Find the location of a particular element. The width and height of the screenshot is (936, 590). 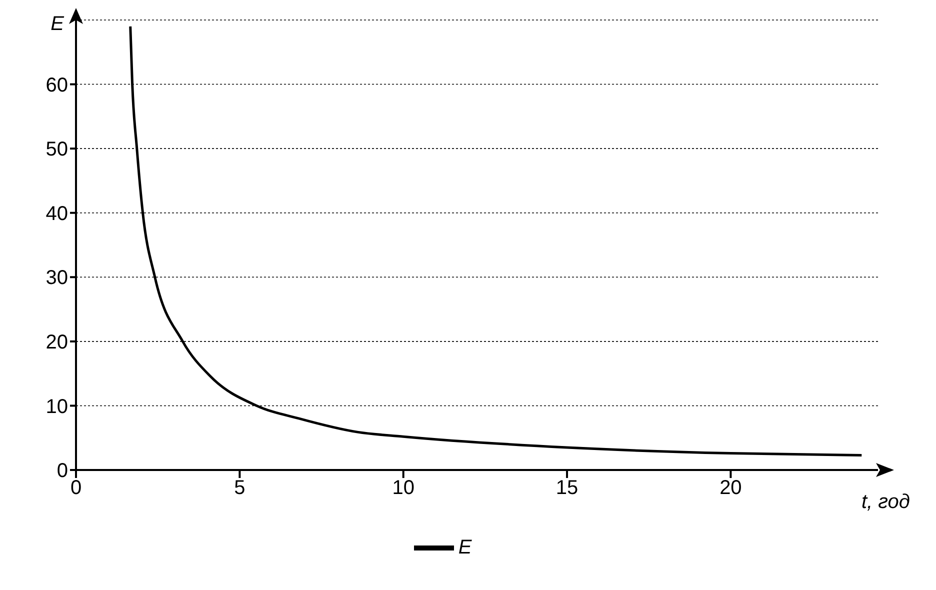

y-tick-label: 60 is located at coordinates (57, 85).